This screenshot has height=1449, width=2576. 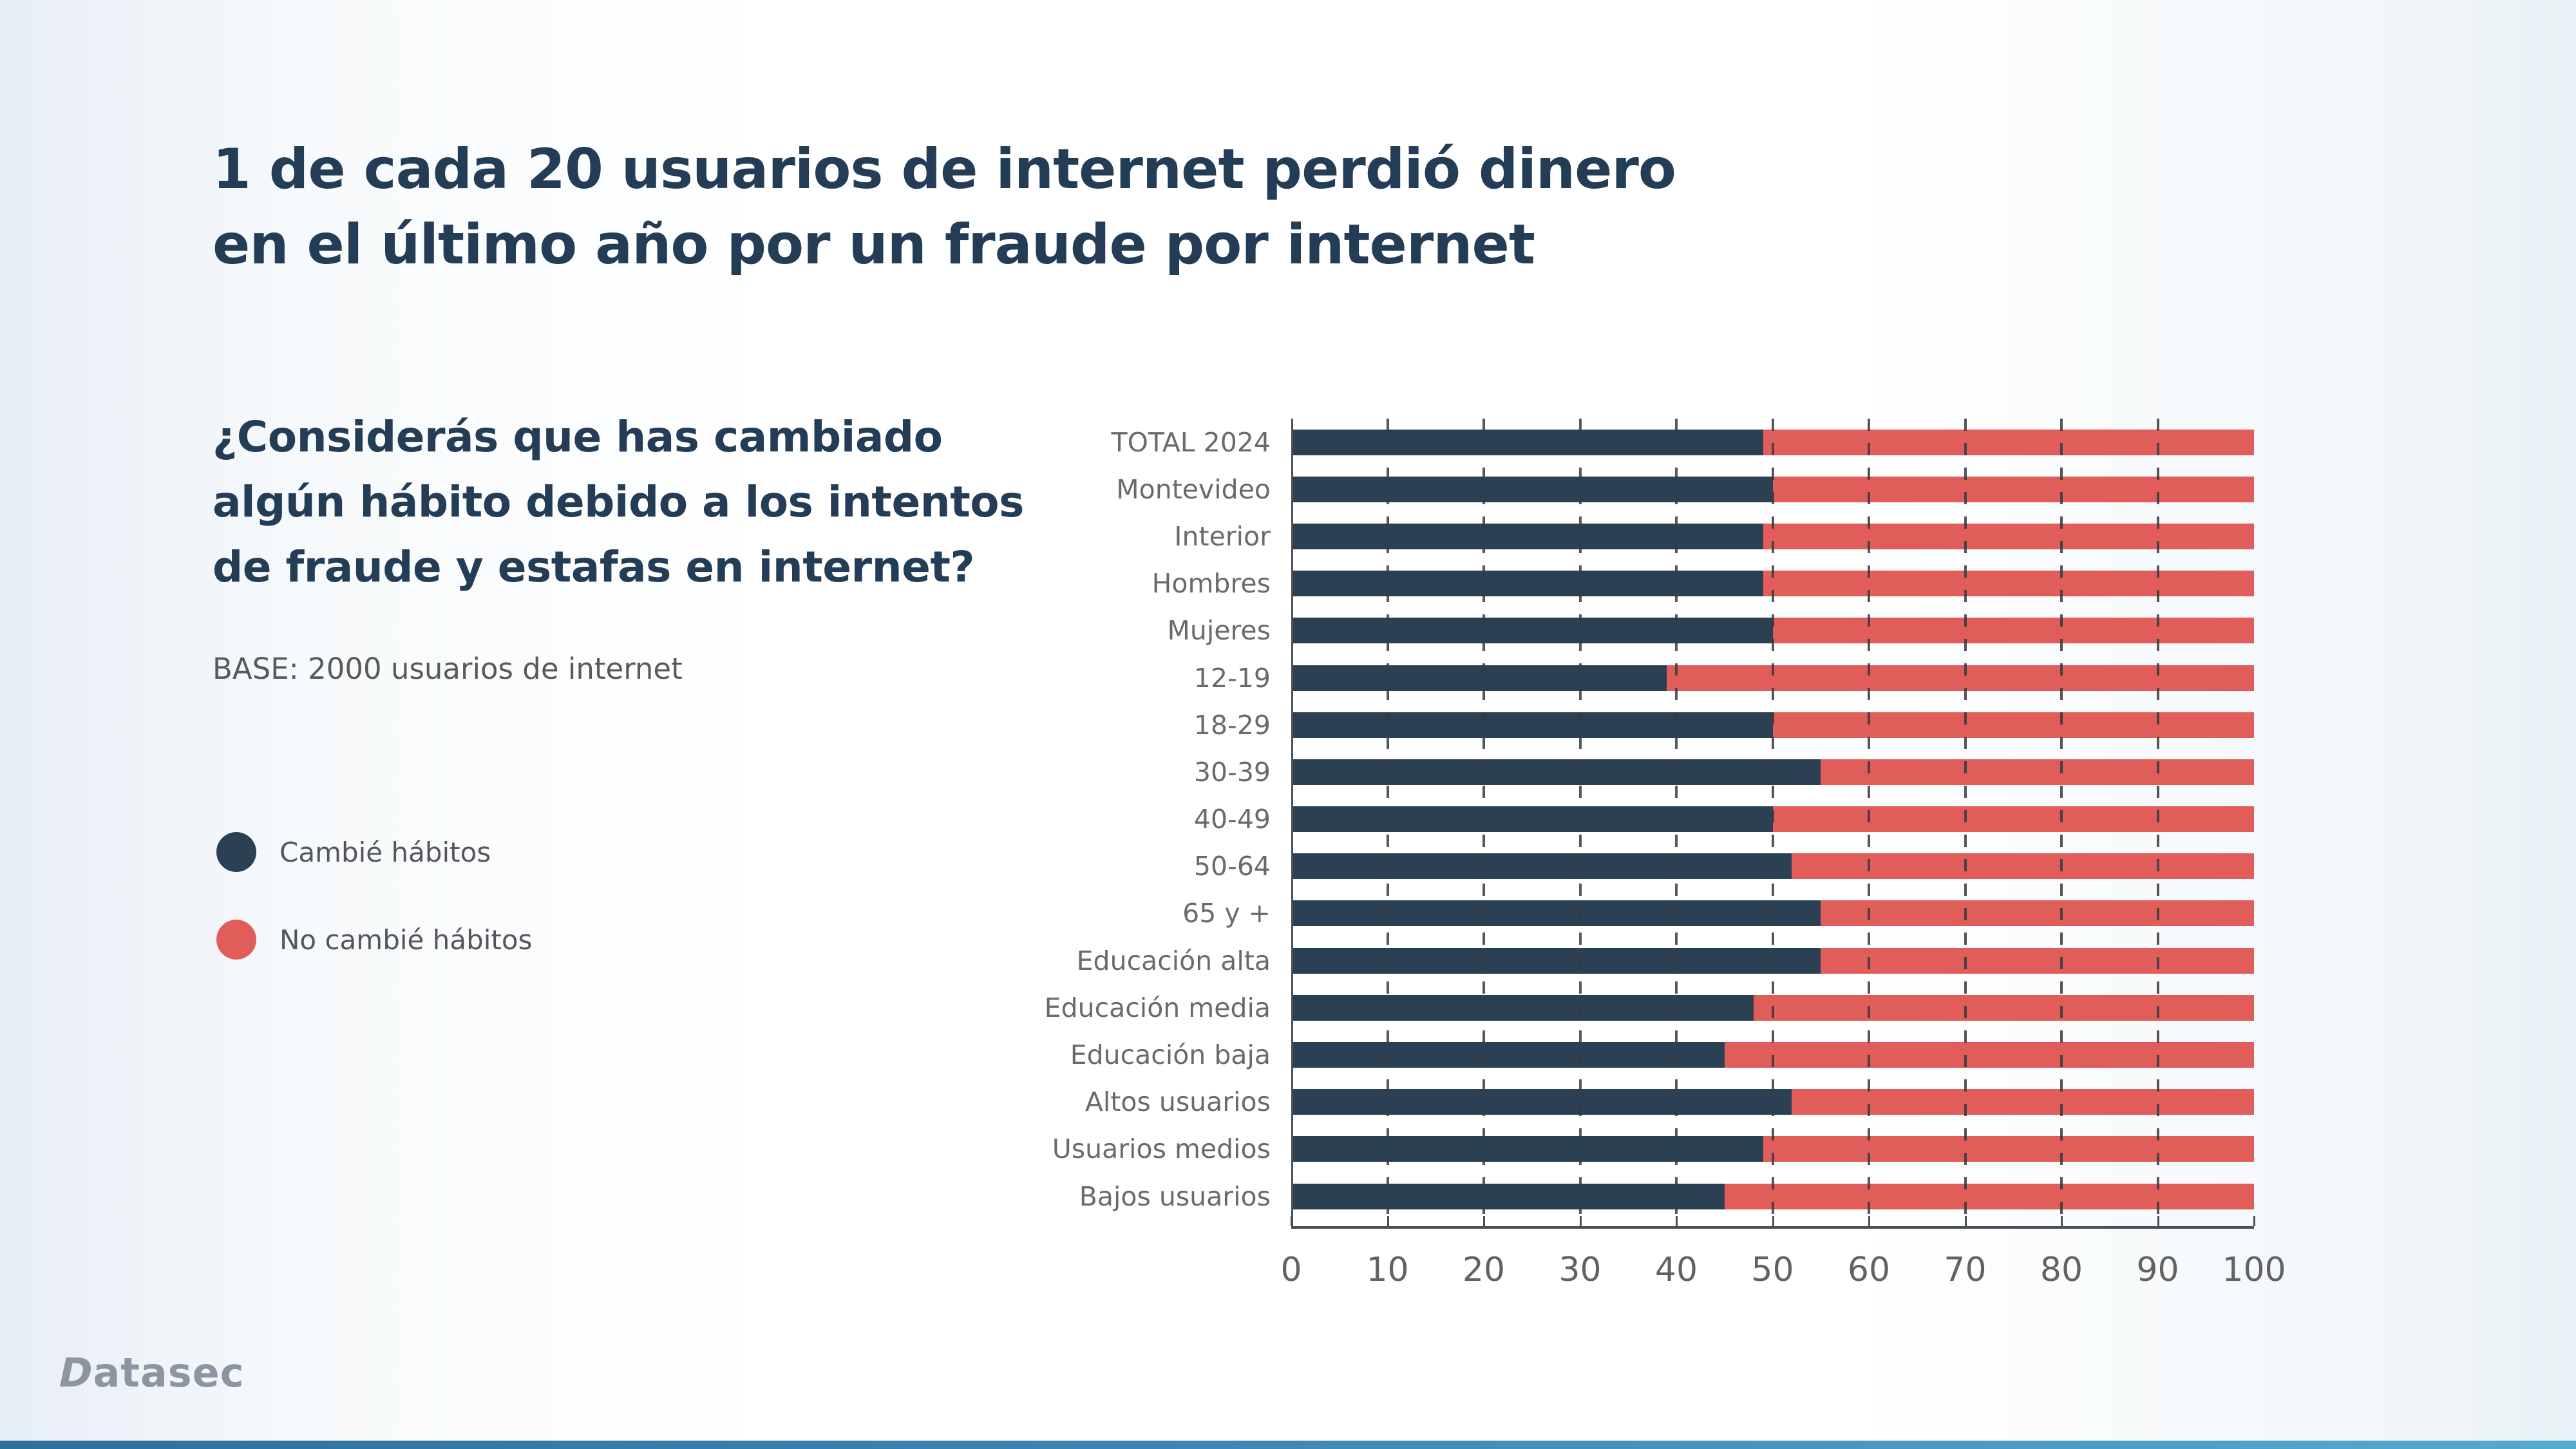 I want to click on x-tick-label: 50, so click(x=1772, y=1270).